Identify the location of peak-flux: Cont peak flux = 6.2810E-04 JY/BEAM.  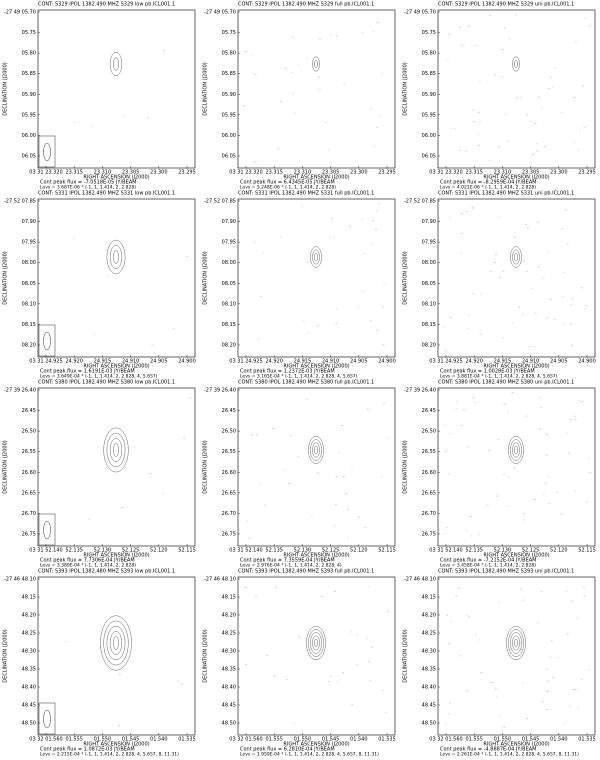
(287, 750).